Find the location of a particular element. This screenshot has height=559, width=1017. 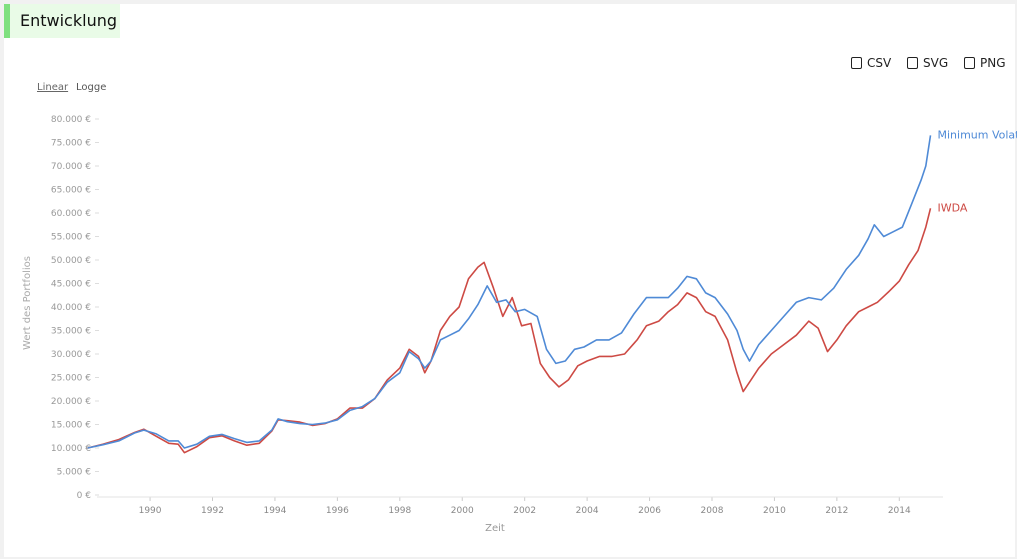

svg-icon is located at coordinates (912, 63).